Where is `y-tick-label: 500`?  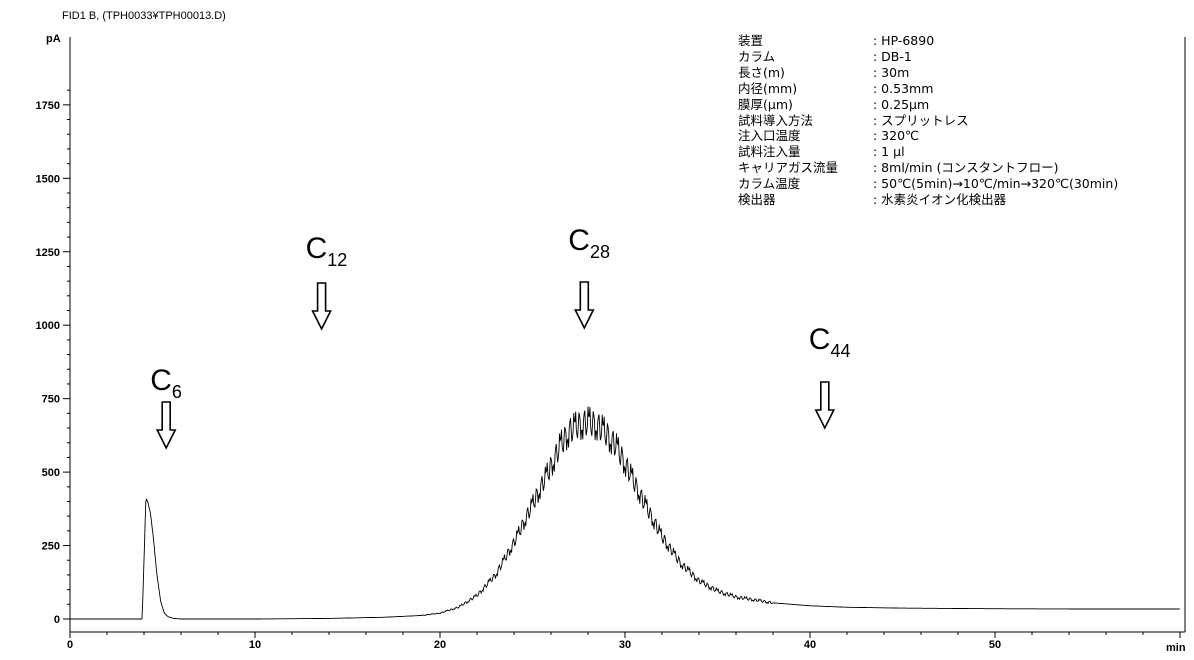 y-tick-label: 500 is located at coordinates (51, 473).